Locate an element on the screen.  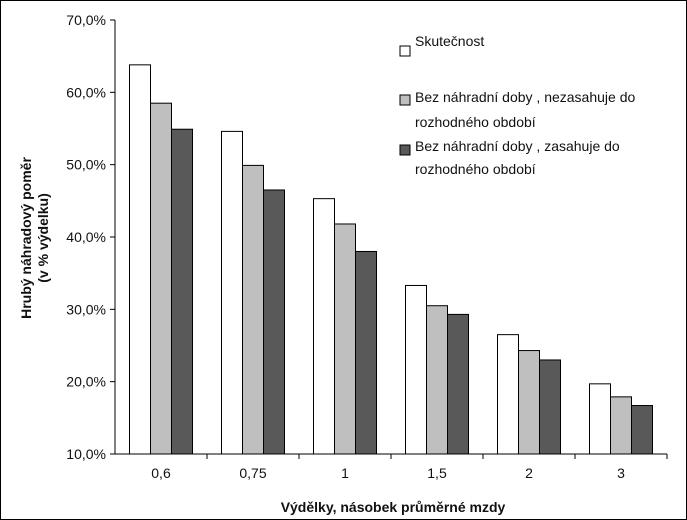
y-tick-label: 60,0% is located at coordinates (86, 92).